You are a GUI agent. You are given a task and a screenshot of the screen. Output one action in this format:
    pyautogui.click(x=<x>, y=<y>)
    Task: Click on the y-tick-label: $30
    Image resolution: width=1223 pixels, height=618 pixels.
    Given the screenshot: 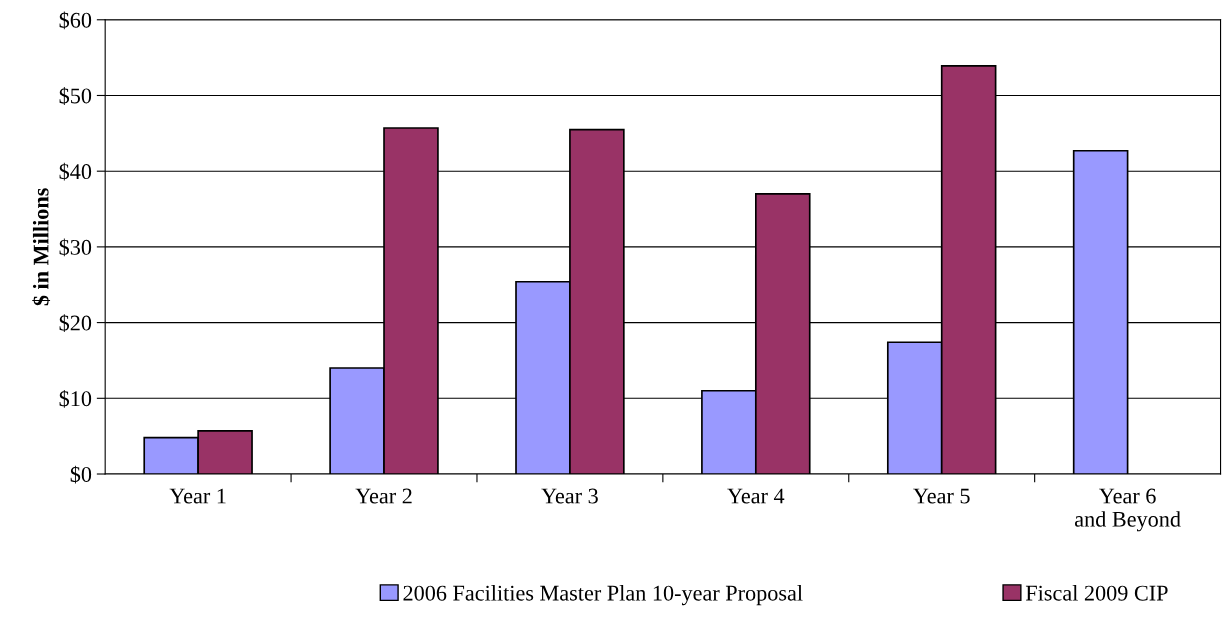 What is the action you would take?
    pyautogui.click(x=75, y=247)
    